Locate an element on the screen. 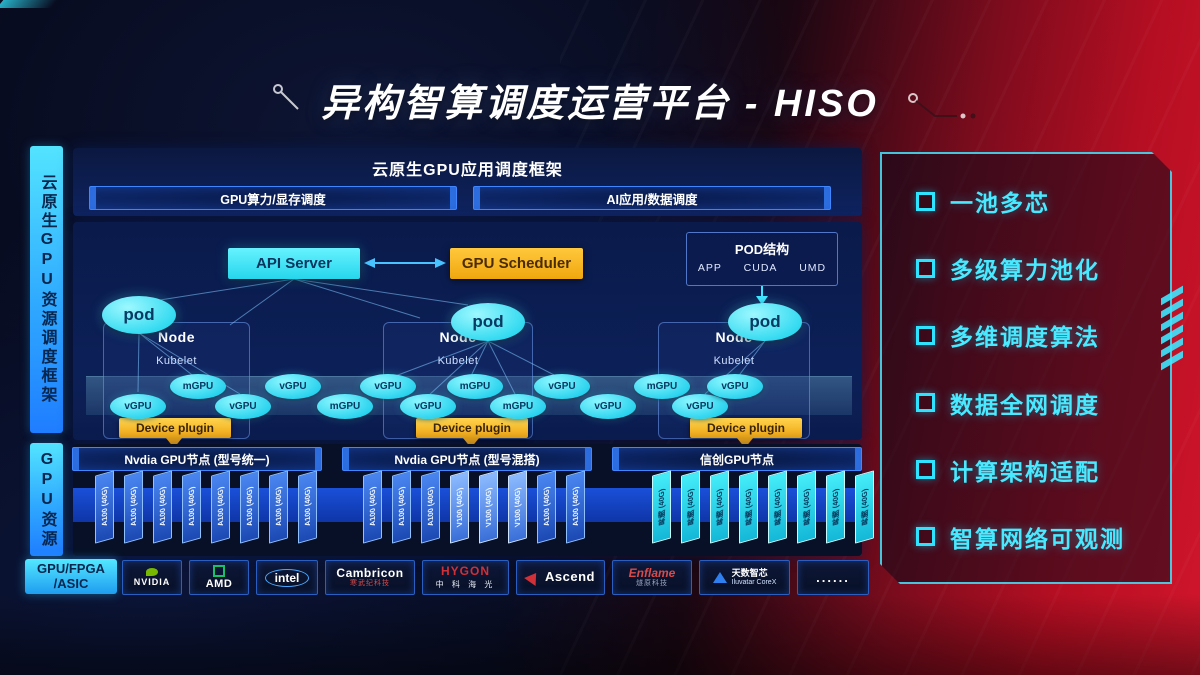  vendor-subname: 中 科 海 光 is located at coordinates (465, 584).